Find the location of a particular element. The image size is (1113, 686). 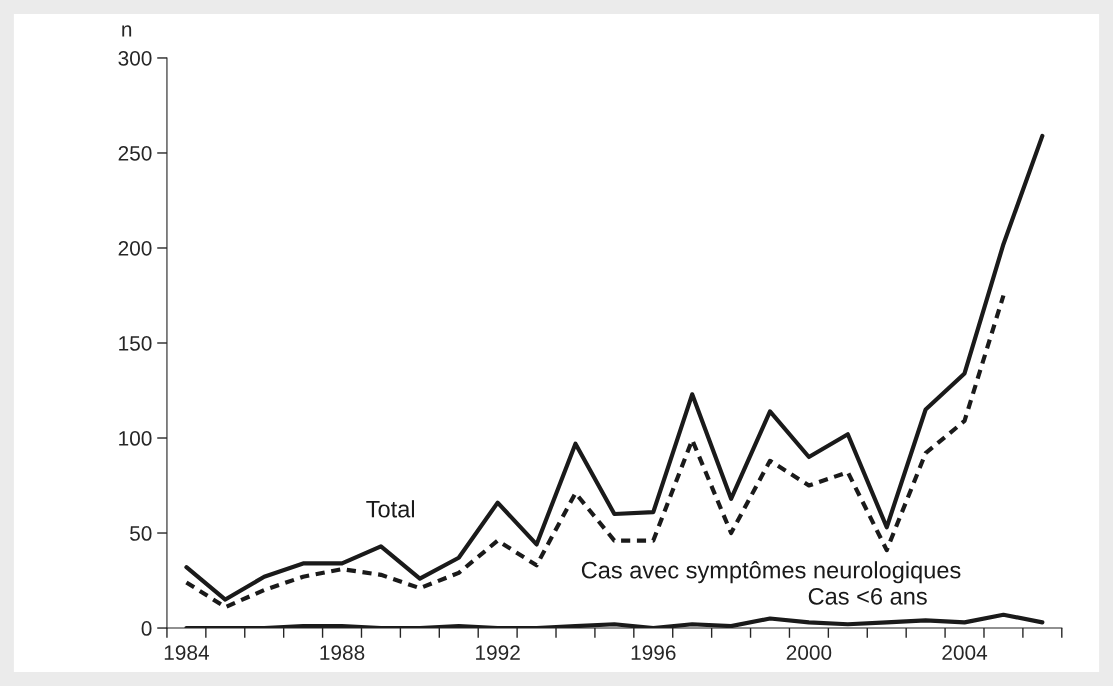

y-axis-title: n is located at coordinates (127, 31).